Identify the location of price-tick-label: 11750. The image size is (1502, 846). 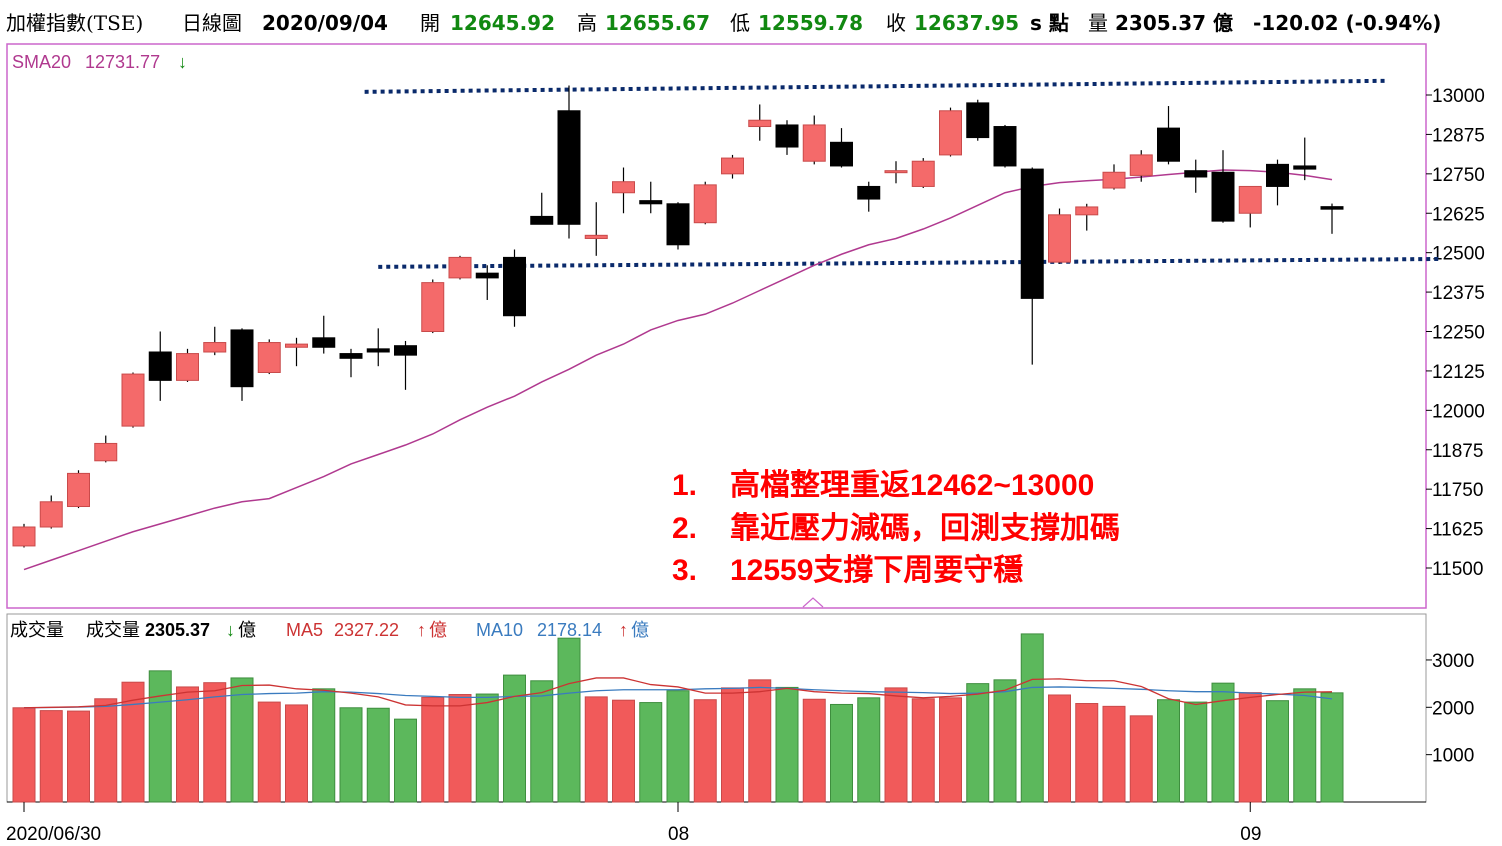
(1457, 490).